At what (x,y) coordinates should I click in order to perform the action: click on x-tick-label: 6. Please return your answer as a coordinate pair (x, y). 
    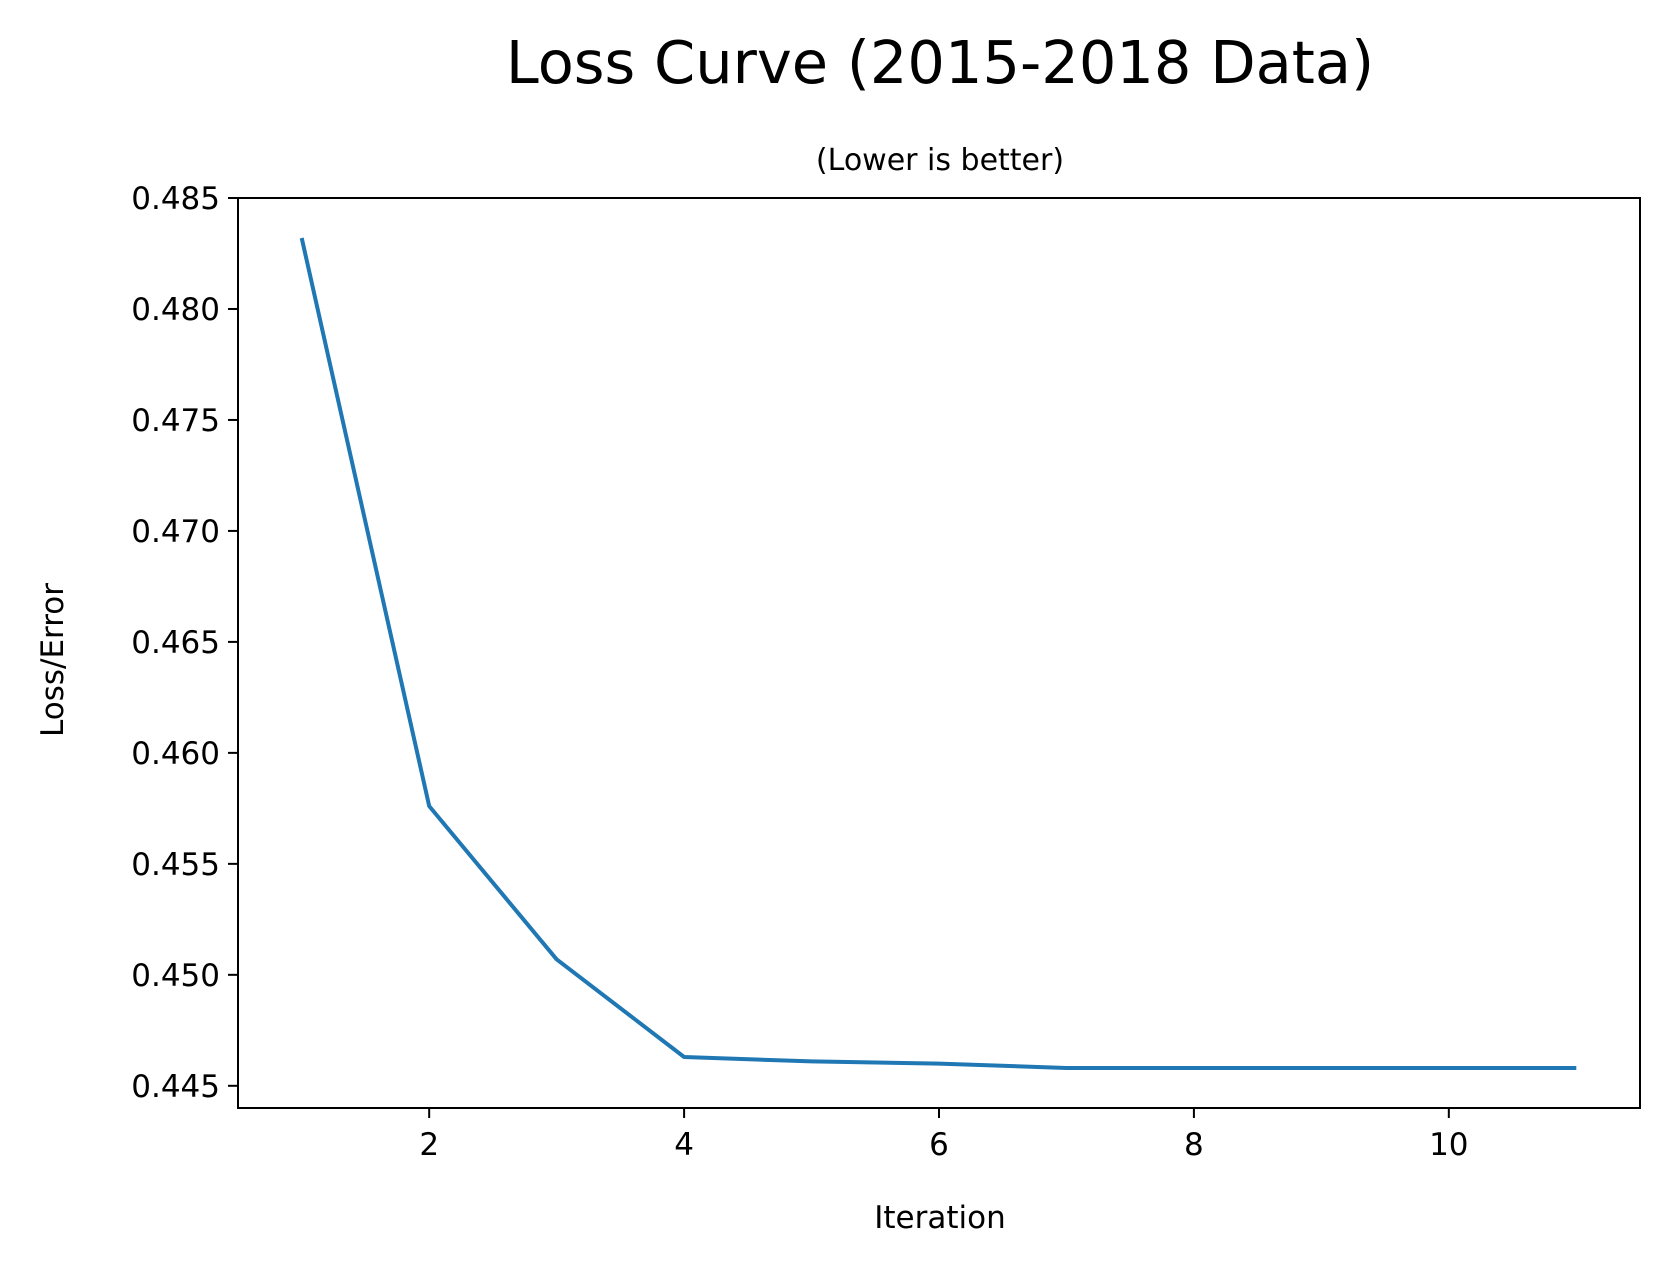
    Looking at the image, I should click on (939, 1145).